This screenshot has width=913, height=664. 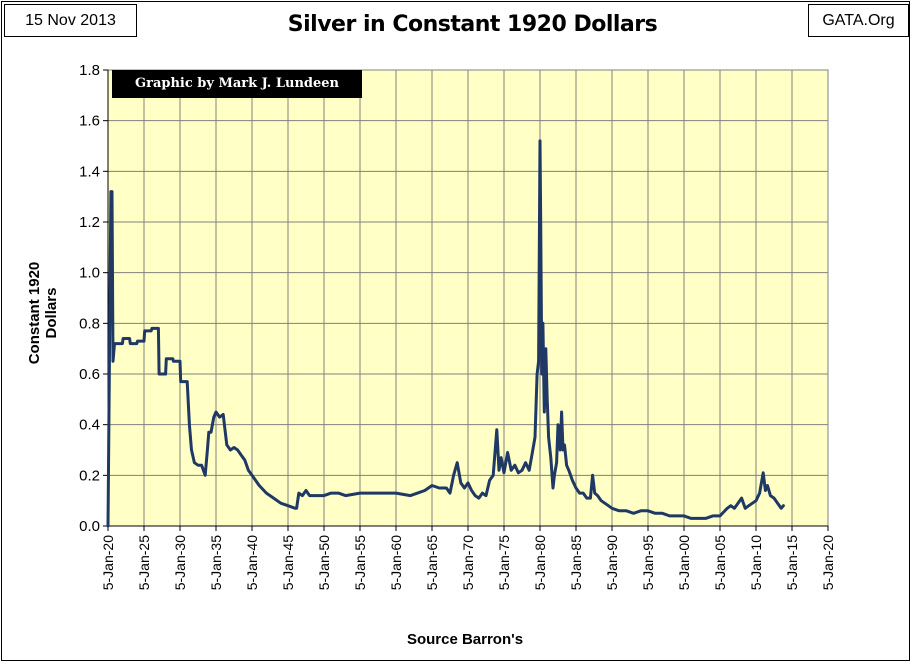 I want to click on x-tick-label: 5-Jan-65, so click(x=432, y=562).